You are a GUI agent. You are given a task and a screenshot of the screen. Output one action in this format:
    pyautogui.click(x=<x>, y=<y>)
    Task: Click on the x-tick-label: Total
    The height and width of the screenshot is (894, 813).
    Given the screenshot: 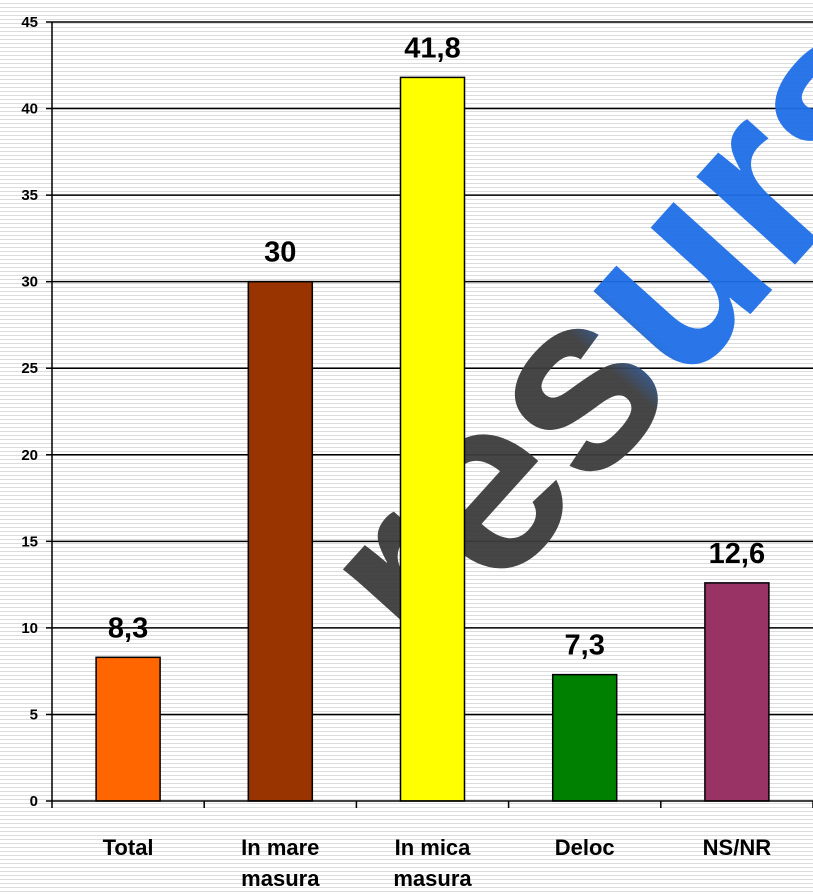 What is the action you would take?
    pyautogui.click(x=128, y=847)
    